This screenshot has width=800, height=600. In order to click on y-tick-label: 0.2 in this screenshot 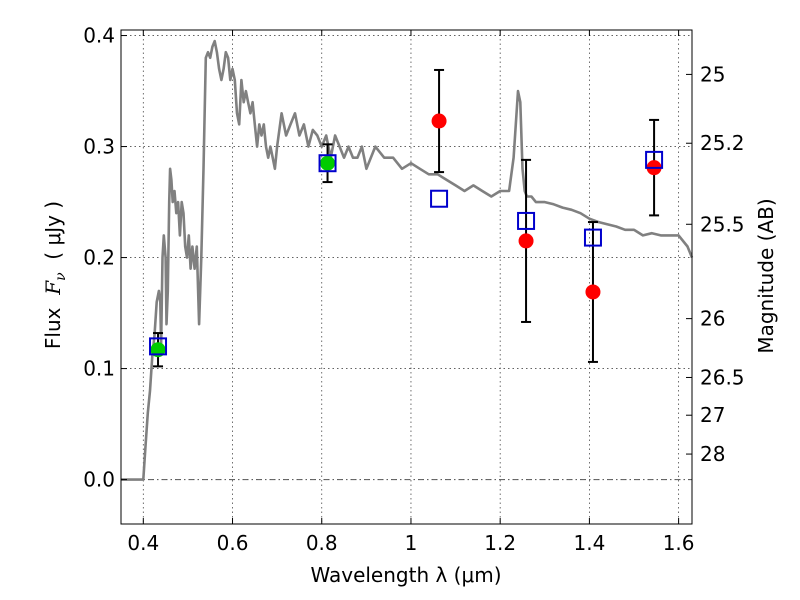, I will do `click(99, 258)`.